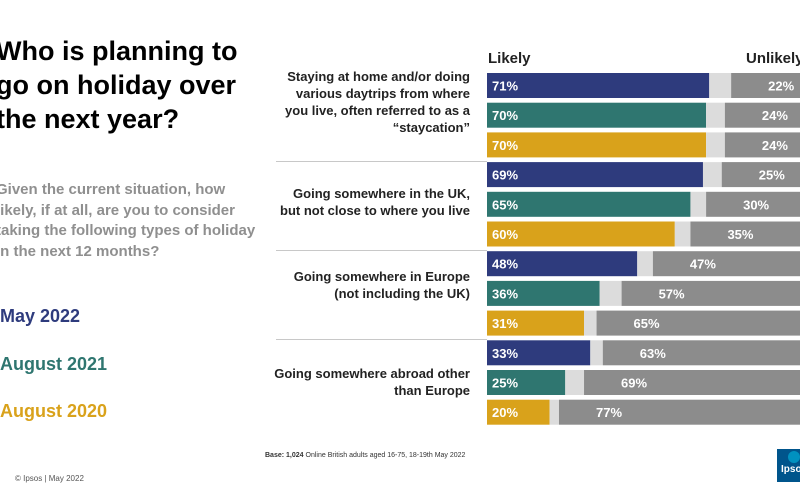 This screenshot has height=500, width=800. Describe the element at coordinates (54, 364) in the screenshot. I see `legend-august-2021: August 2021` at that location.